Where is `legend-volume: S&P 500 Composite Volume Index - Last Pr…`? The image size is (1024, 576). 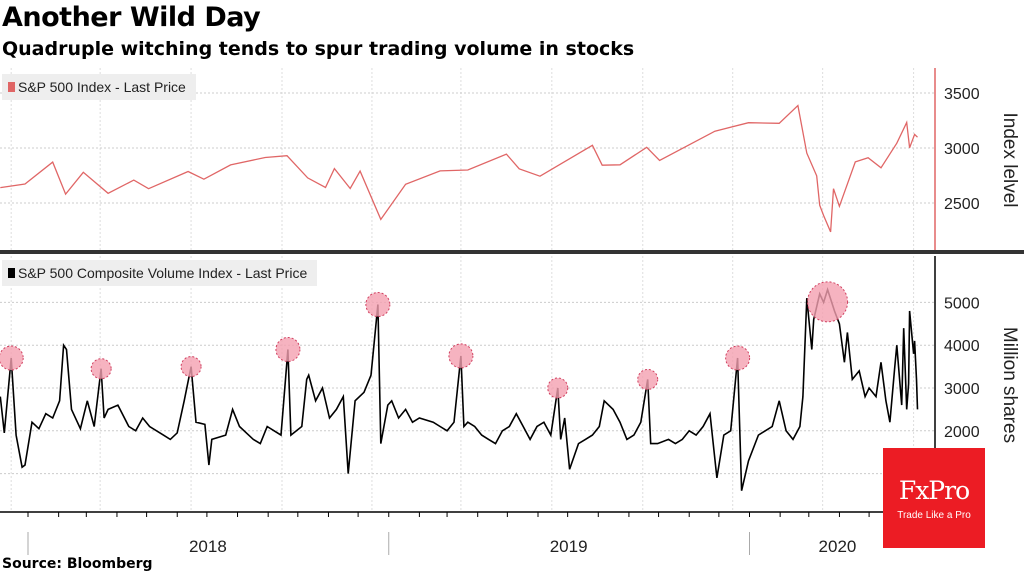 legend-volume: S&P 500 Composite Volume Index - Last Pr… is located at coordinates (160, 273).